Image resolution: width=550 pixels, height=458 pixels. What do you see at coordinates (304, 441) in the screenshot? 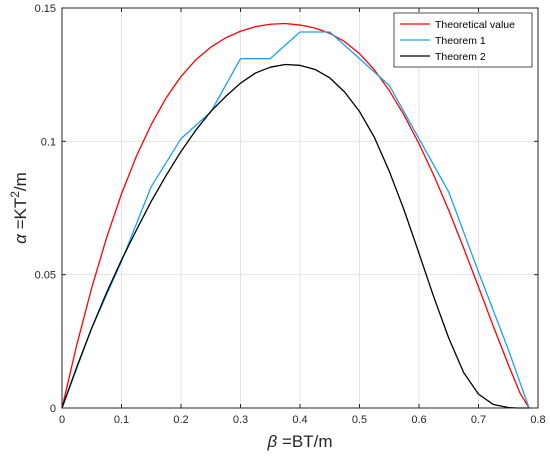
I see `x-axis-text: =BT/m` at bounding box center [304, 441].